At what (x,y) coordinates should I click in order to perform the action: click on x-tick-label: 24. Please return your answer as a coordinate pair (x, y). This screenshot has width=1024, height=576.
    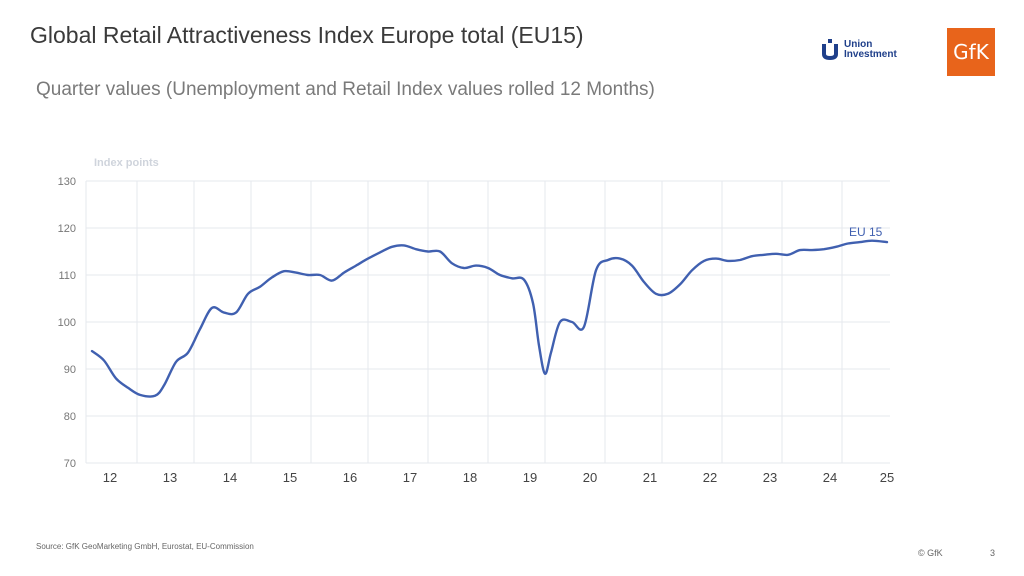
    Looking at the image, I should click on (830, 477).